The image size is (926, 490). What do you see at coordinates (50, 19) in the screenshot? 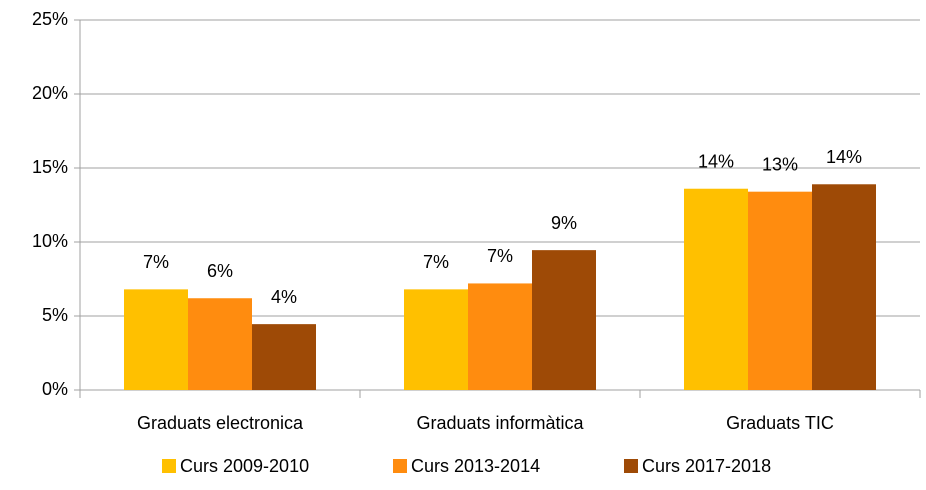
I see `y-tick-label: 25%` at bounding box center [50, 19].